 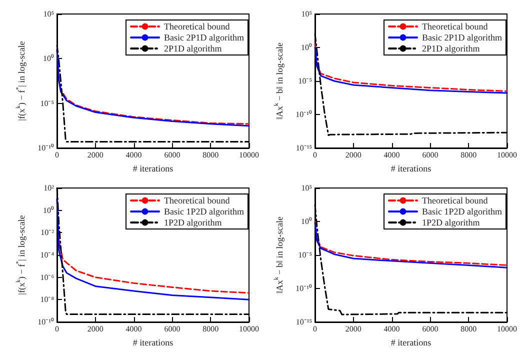 I want to click on y-tick-label: 10⁻², so click(x=47, y=233).